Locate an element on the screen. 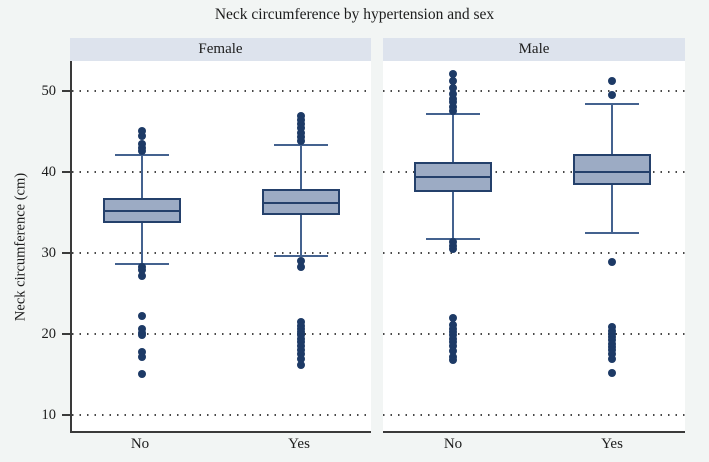 The width and height of the screenshot is (709, 462). upper-whisker-female-yes is located at coordinates (301, 167).